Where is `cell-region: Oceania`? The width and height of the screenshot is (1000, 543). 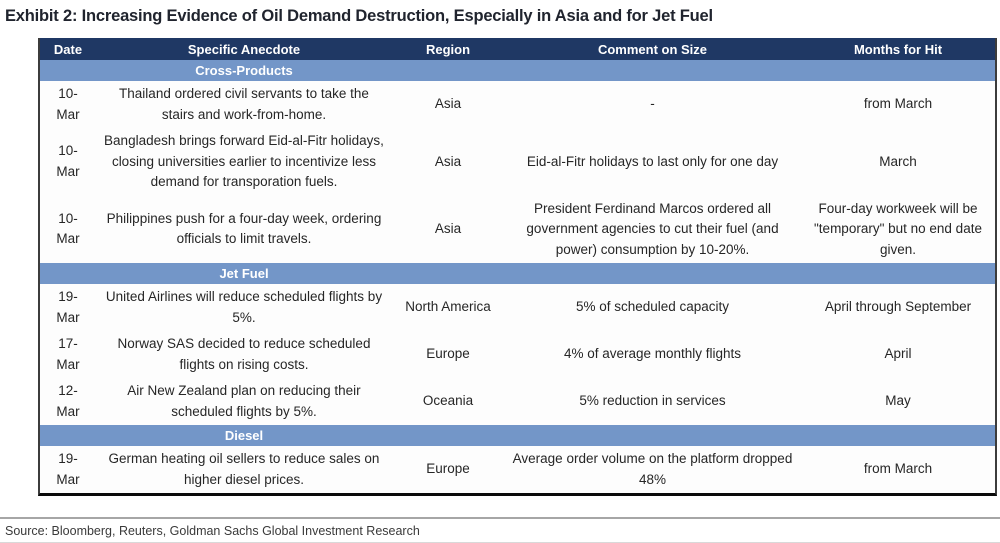 cell-region: Oceania is located at coordinates (448, 401).